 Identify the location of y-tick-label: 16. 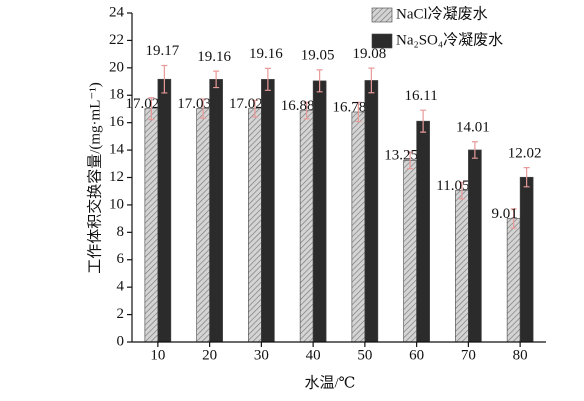
(117, 122).